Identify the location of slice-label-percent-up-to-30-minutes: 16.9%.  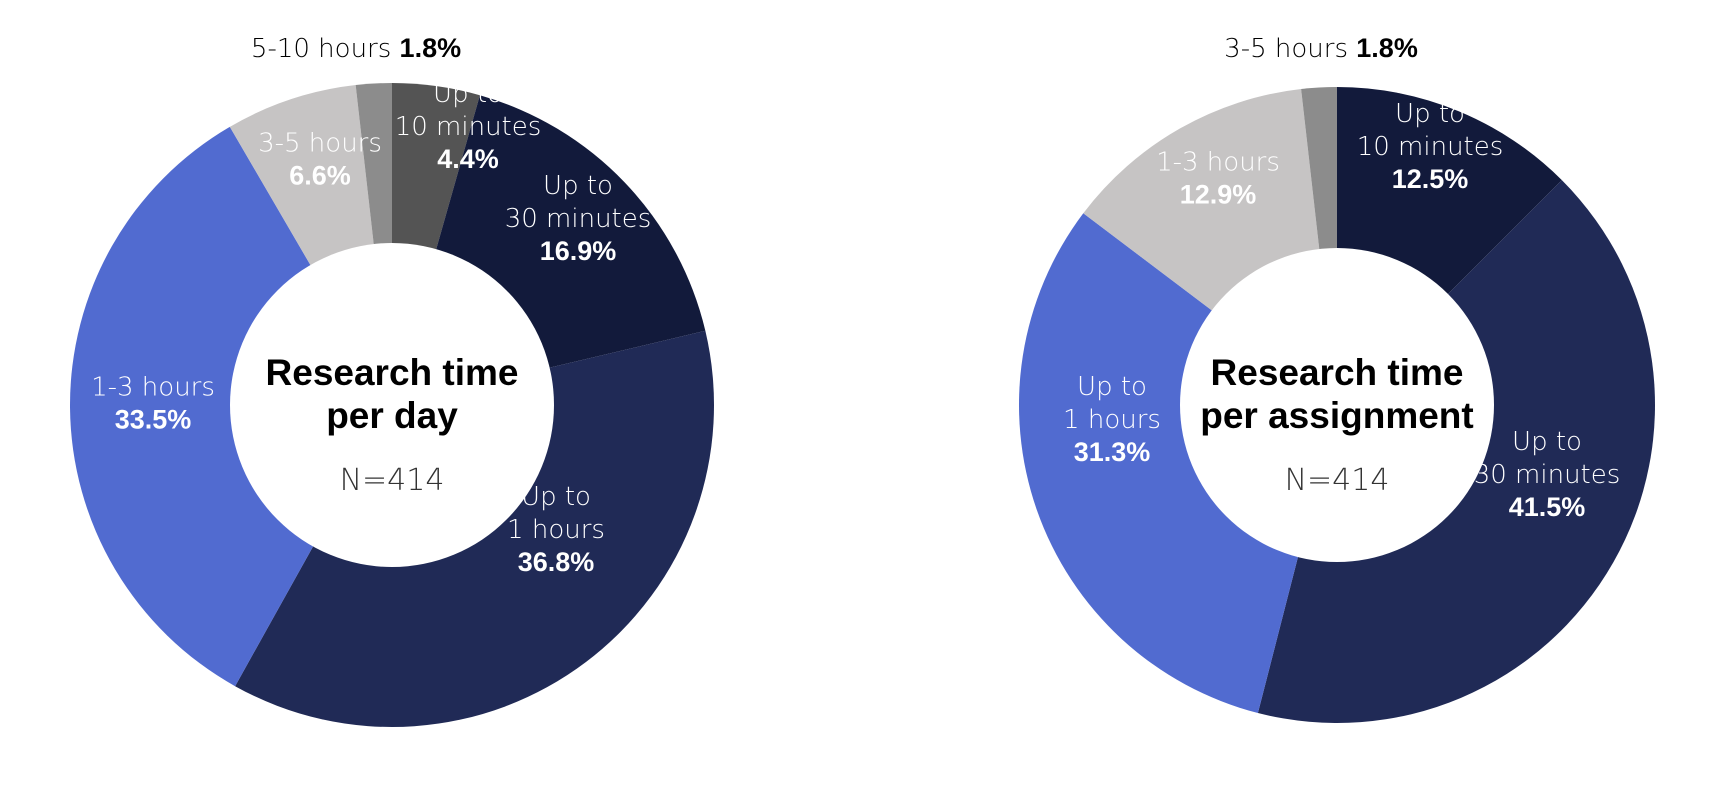
(578, 251).